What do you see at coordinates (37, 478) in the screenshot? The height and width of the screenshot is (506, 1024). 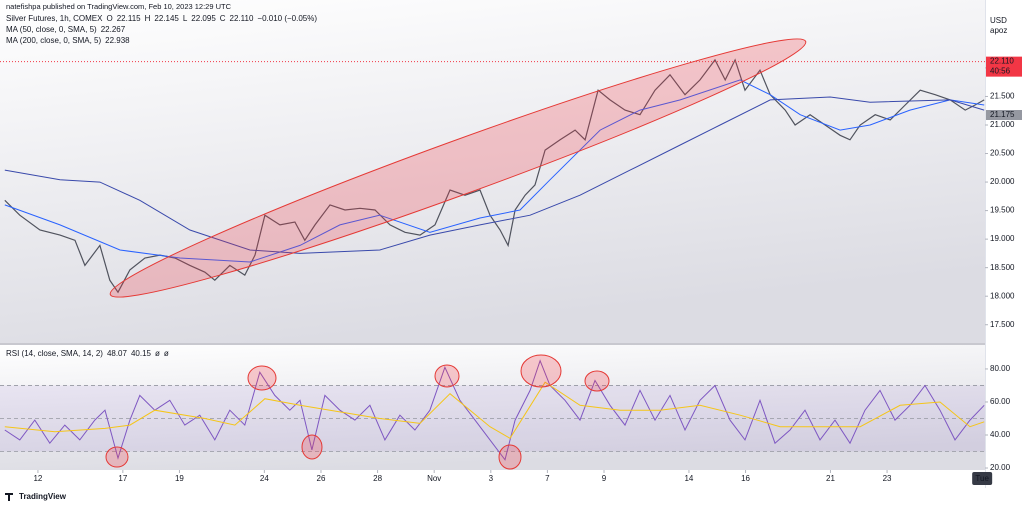 I see `x-tick-label: 12` at bounding box center [37, 478].